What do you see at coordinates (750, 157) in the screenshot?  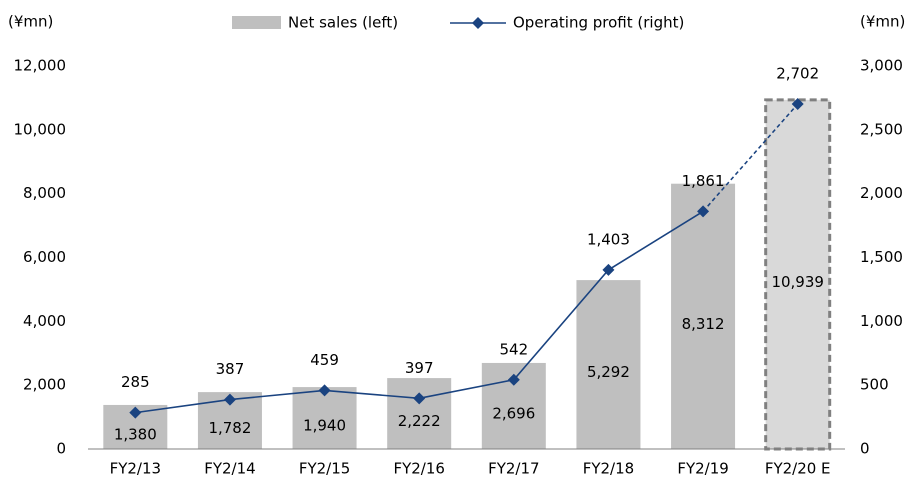 I see `line-estimate` at bounding box center [750, 157].